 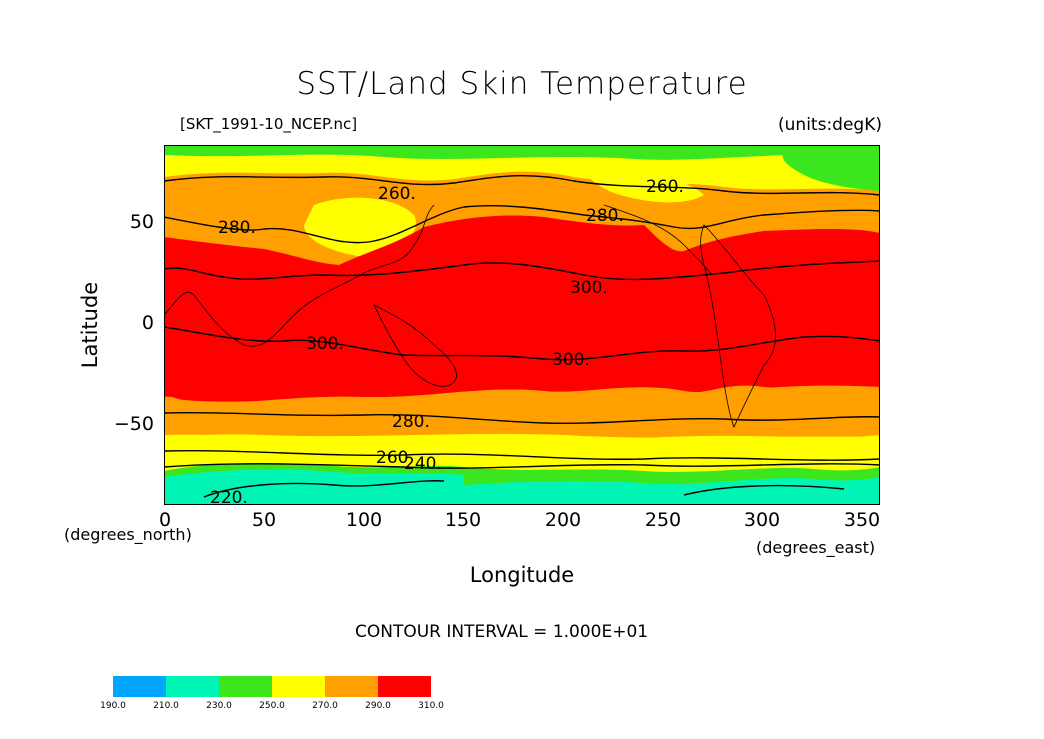 What do you see at coordinates (563, 520) in the screenshot?
I see `x-tick-200: 200` at bounding box center [563, 520].